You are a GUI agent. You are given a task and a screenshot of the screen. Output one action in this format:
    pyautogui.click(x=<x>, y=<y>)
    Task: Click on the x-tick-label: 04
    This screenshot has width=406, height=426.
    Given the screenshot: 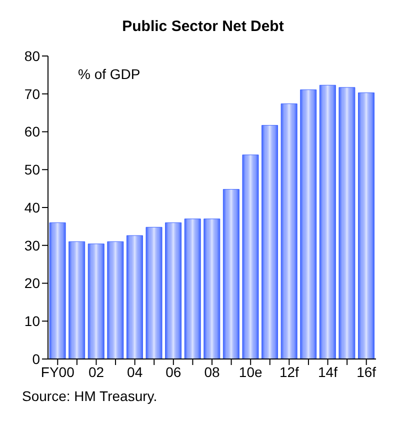 What is the action you would take?
    pyautogui.click(x=135, y=372)
    